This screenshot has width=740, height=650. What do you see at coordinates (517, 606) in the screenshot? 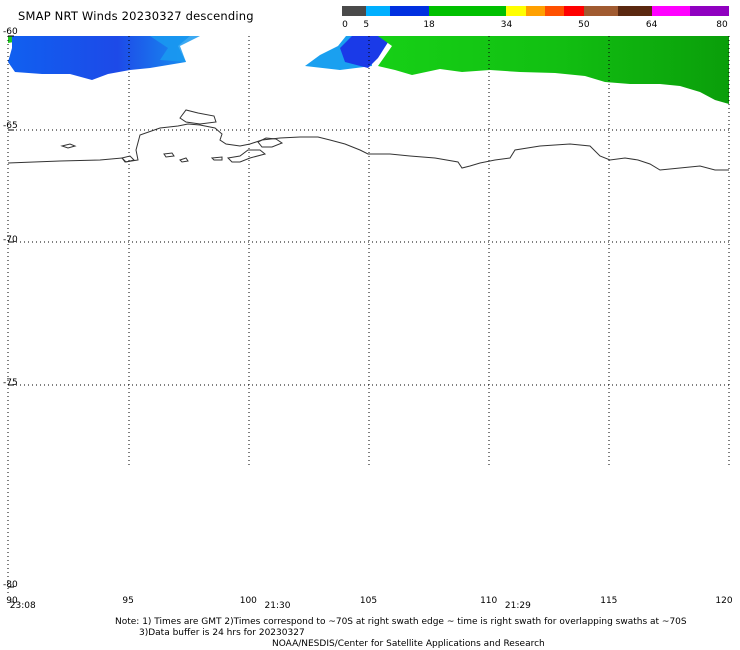
I see `swath-time-label: 21:29` at bounding box center [517, 606].